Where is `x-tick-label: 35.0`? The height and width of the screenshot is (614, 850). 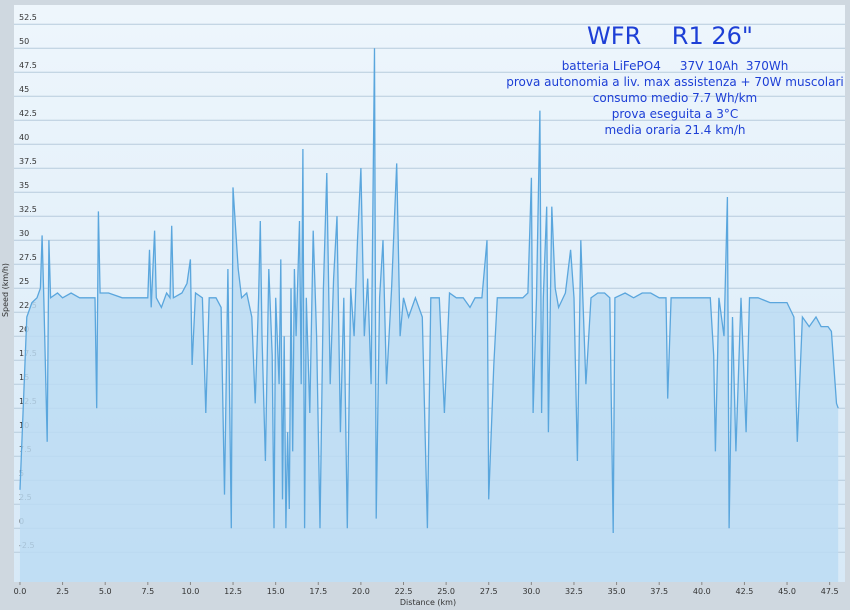
x-tick-label: 35.0 is located at coordinates (617, 591).